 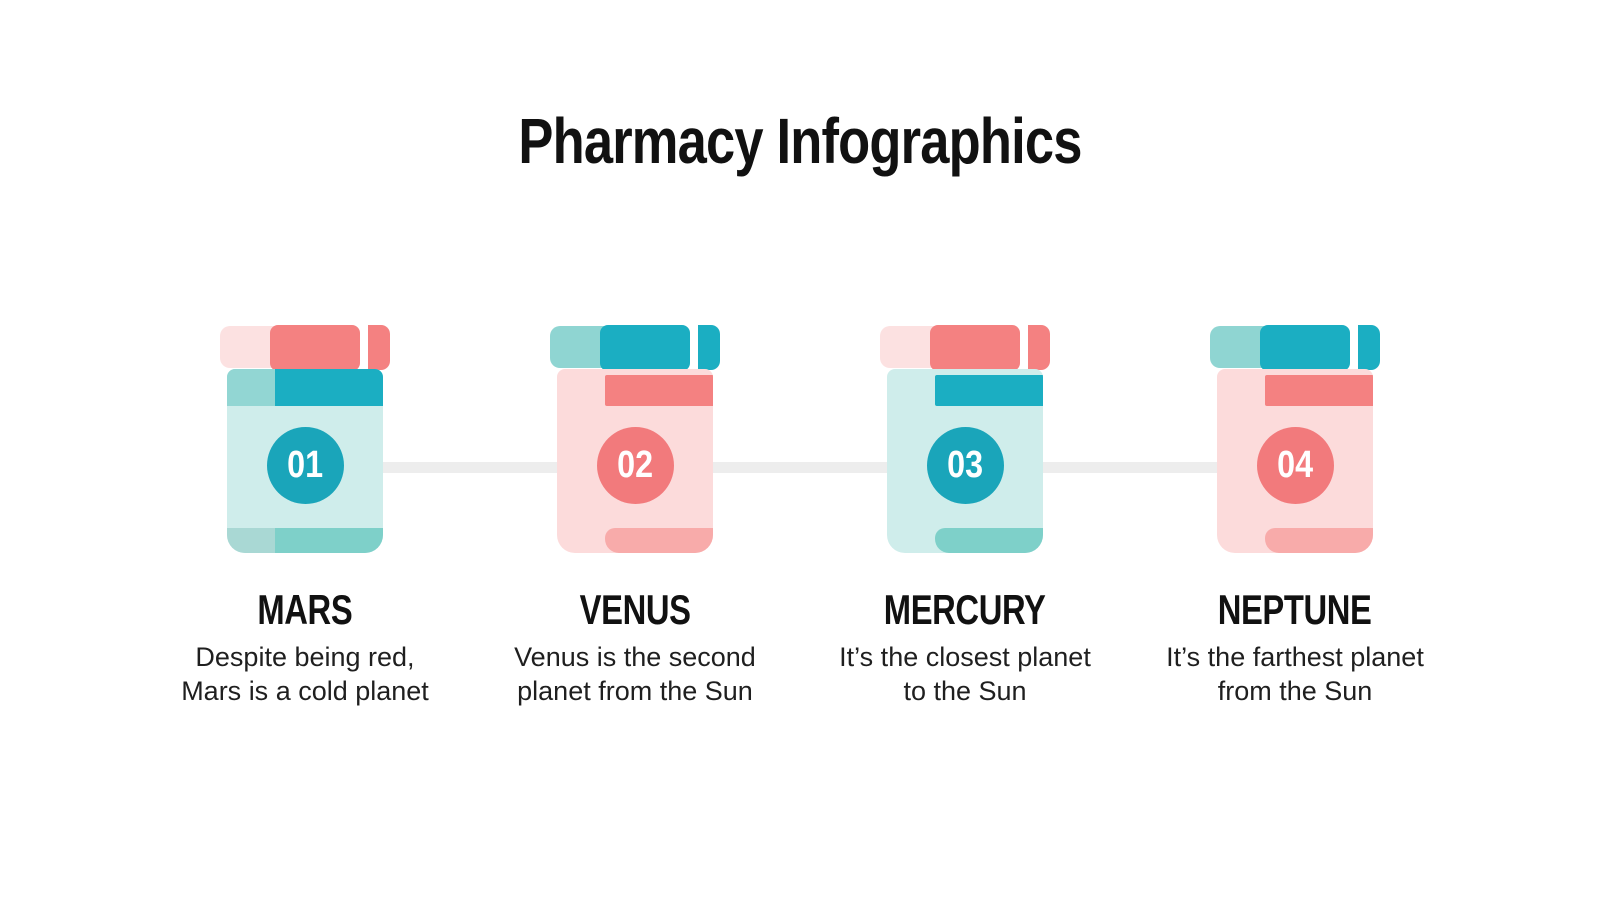 I want to click on bottle-body: 03, so click(x=965, y=461).